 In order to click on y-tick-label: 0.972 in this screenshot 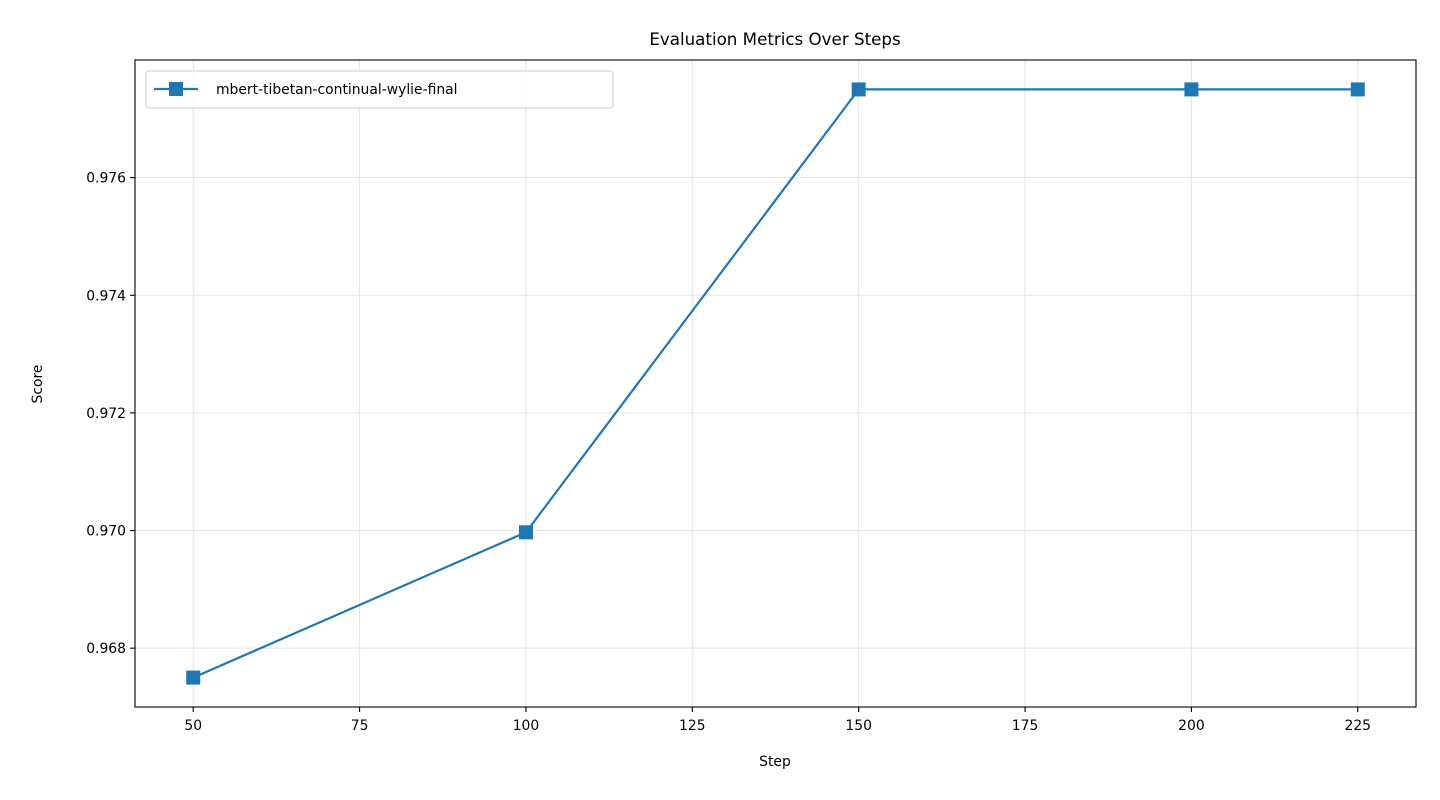, I will do `click(106, 414)`.